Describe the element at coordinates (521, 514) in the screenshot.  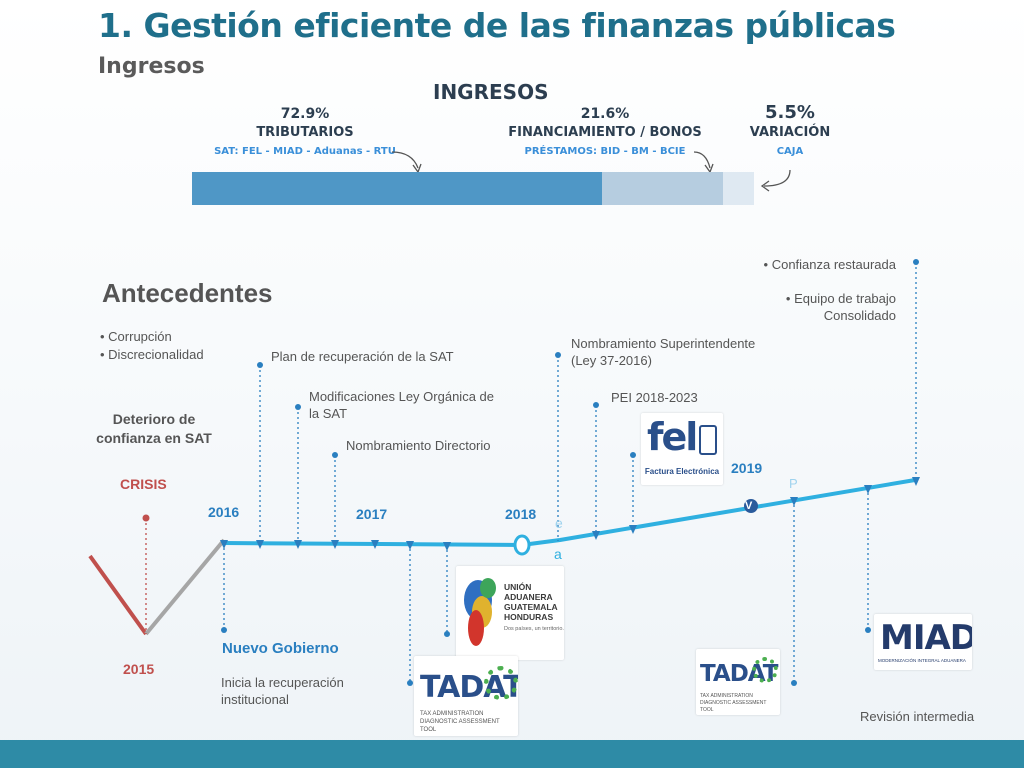
I see `year-2018: 2018` at that location.